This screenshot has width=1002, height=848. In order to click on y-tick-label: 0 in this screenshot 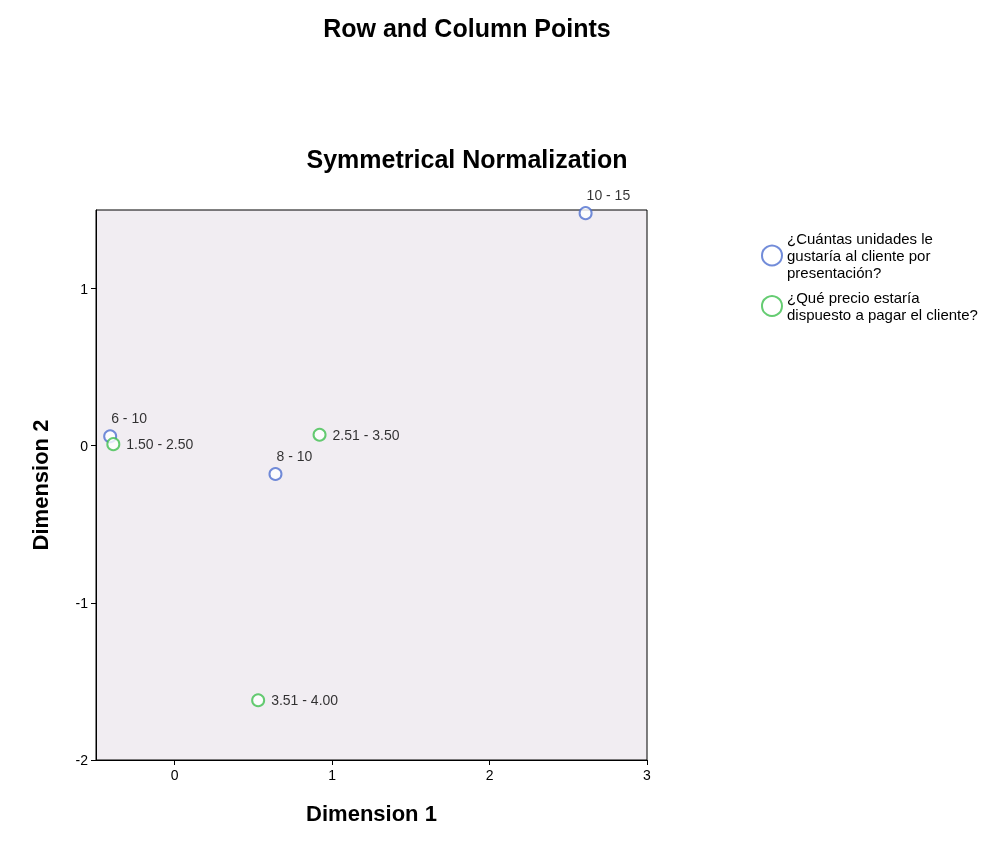, I will do `click(84, 445)`.